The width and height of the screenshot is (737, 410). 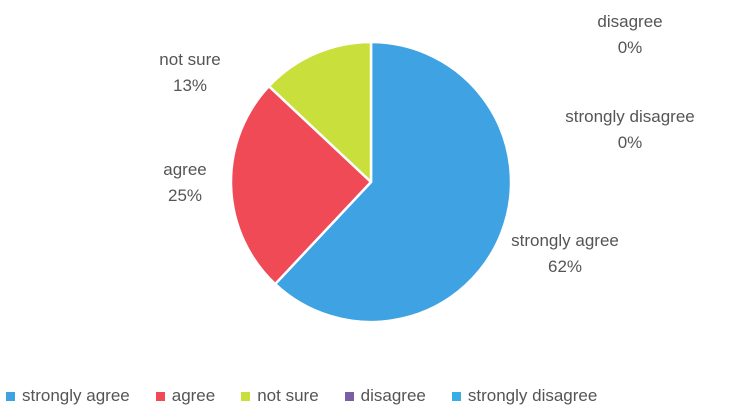 I want to click on data-label-category: not sure, so click(x=190, y=59).